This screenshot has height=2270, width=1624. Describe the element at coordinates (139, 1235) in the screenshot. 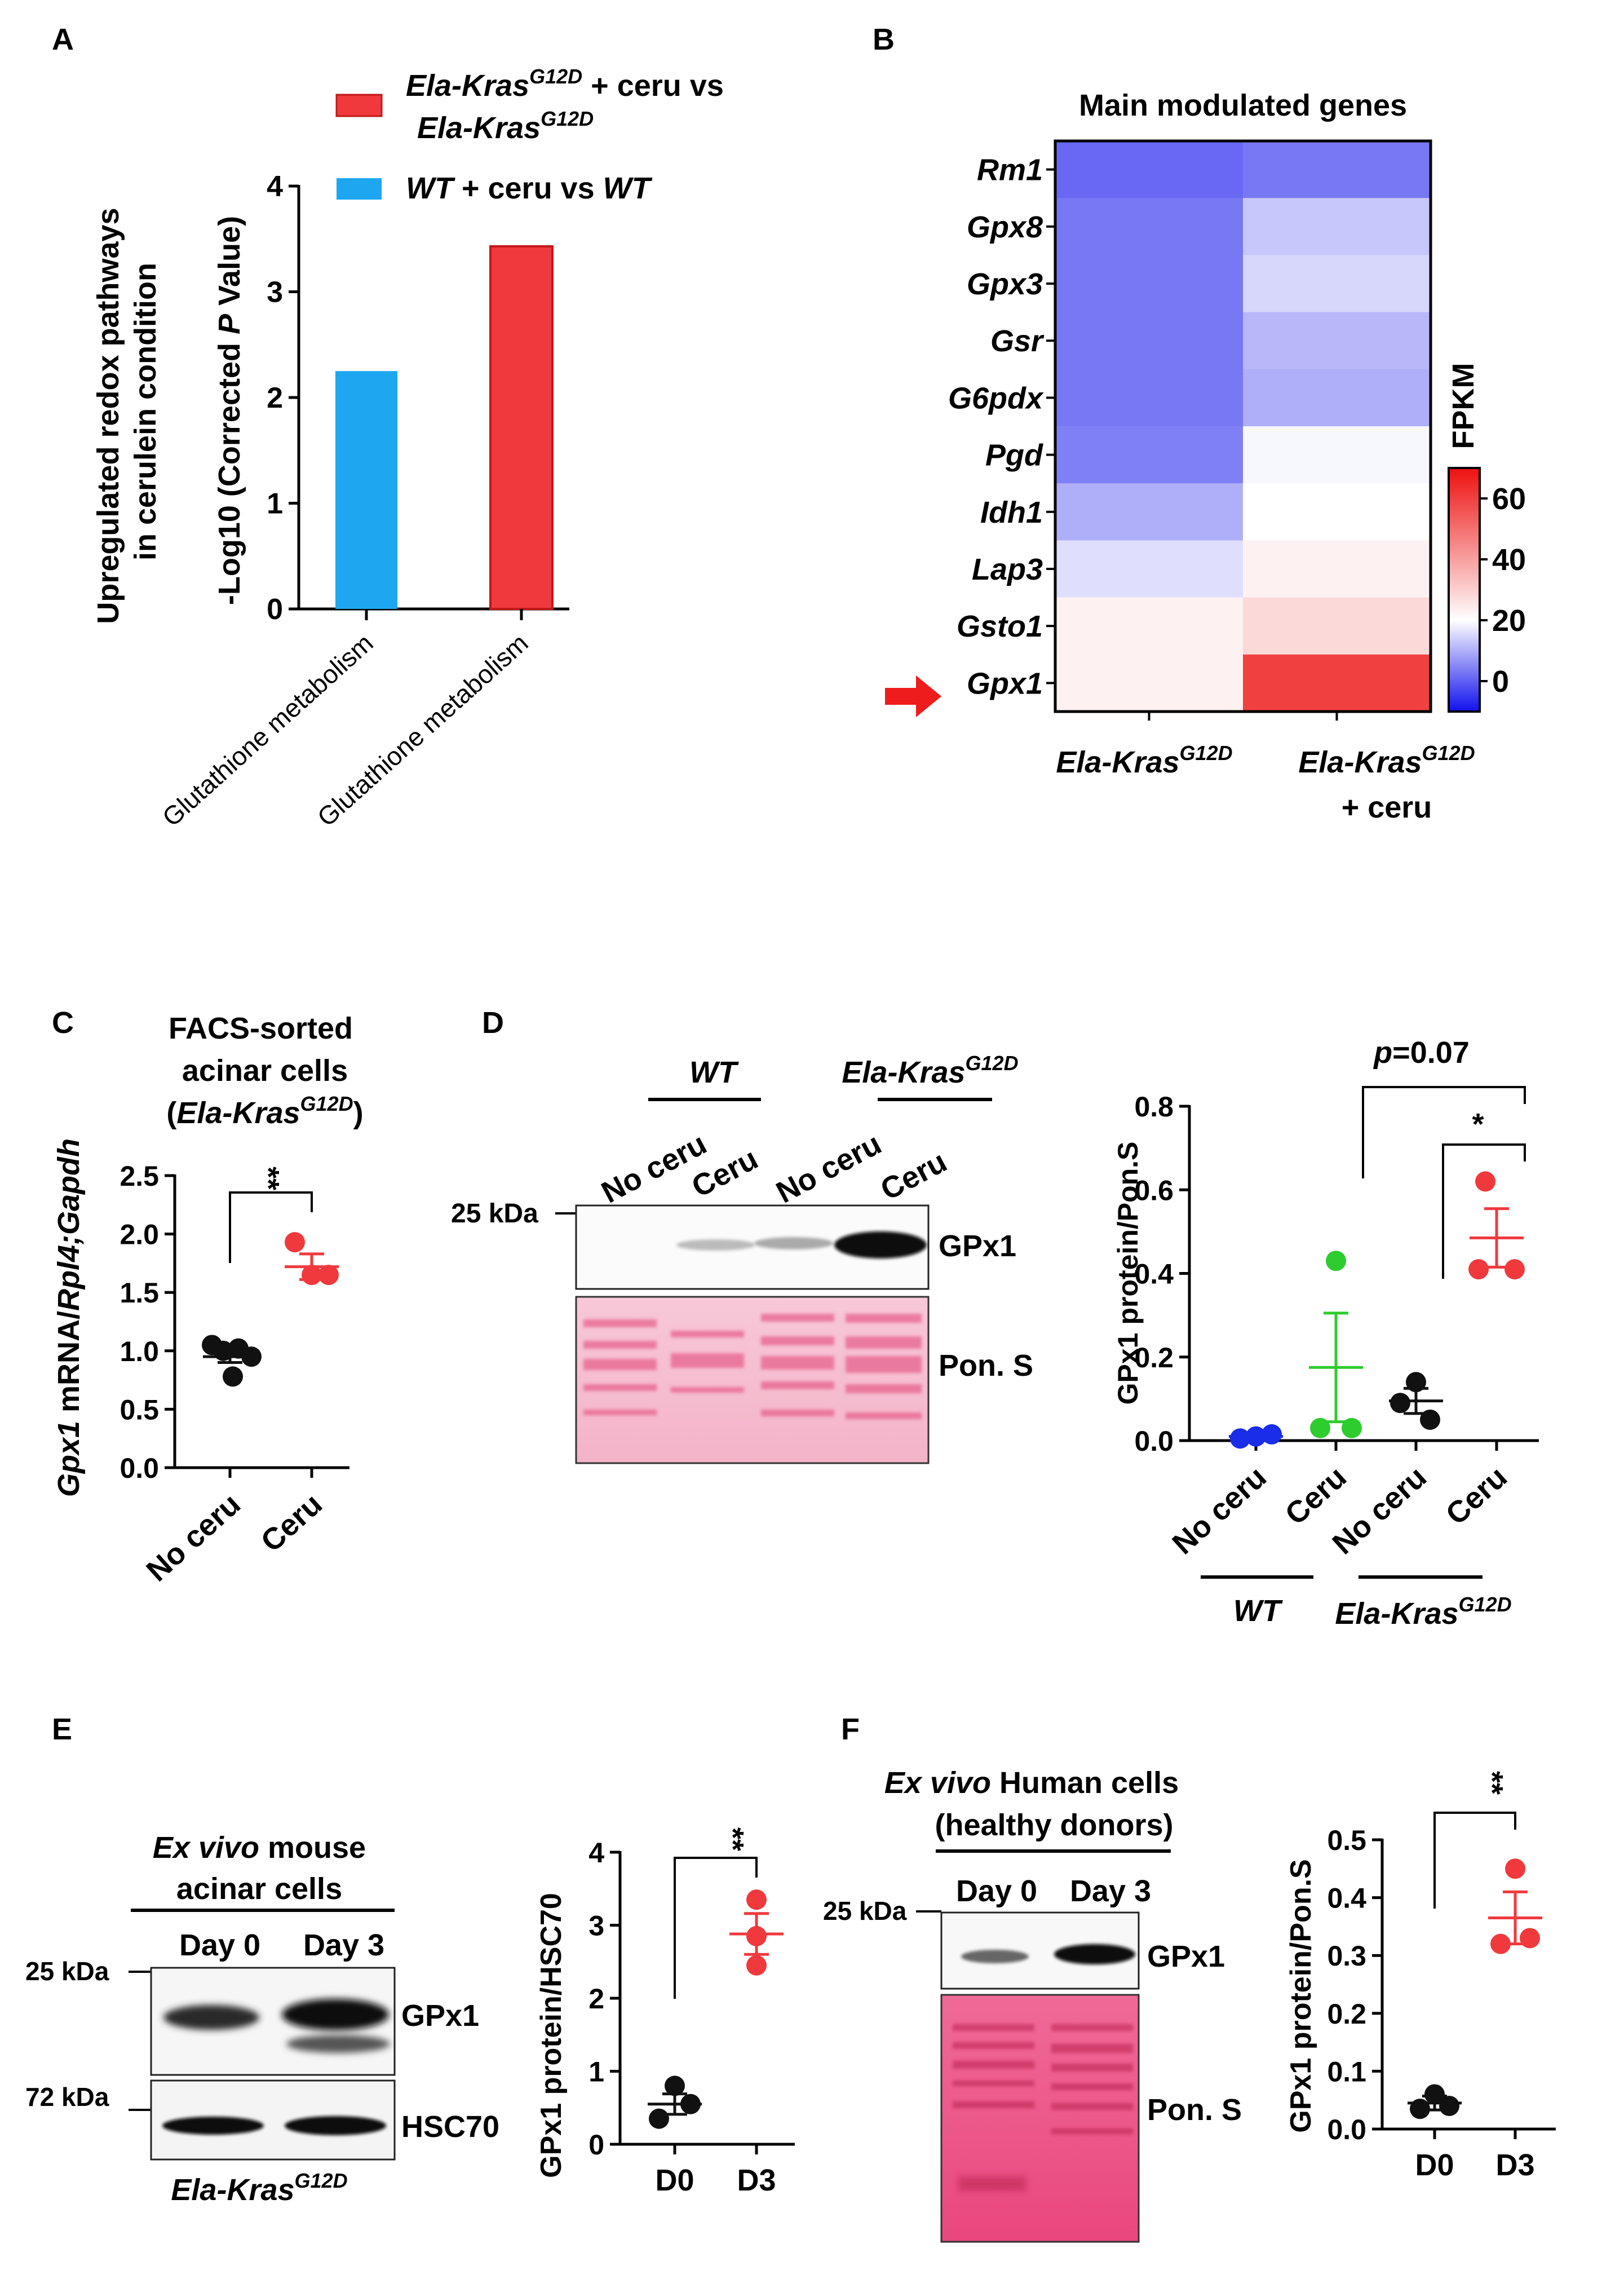

I see `y-tick-label: 2.0` at that location.